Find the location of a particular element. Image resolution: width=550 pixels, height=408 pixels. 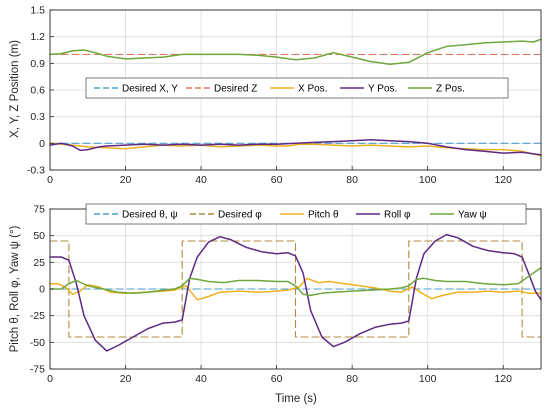

y-tick-label: 75 is located at coordinates (39, 210).